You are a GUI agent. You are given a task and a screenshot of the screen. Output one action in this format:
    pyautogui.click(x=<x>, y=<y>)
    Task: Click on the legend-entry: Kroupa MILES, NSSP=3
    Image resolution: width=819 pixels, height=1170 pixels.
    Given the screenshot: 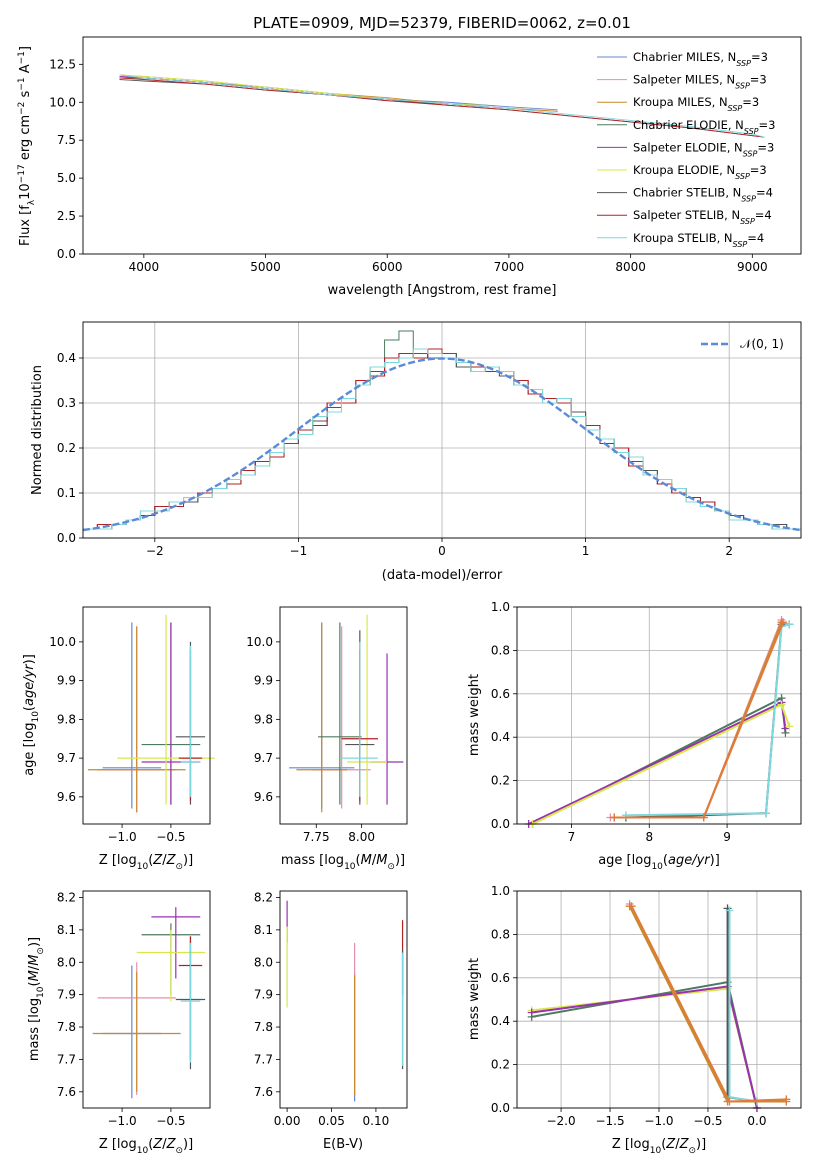 What is the action you would take?
    pyautogui.click(x=696, y=104)
    